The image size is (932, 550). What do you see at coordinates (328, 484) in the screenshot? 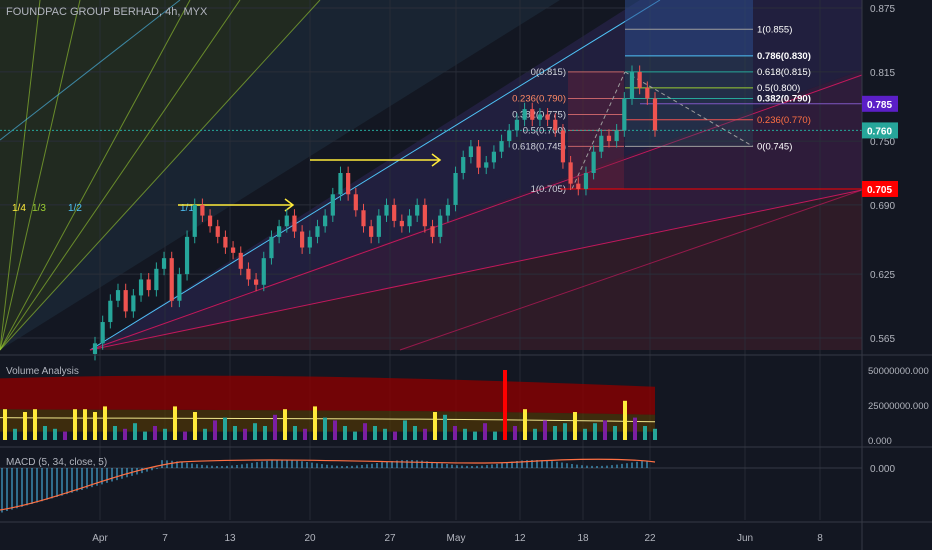
I see `macd-signal-line` at bounding box center [328, 484].